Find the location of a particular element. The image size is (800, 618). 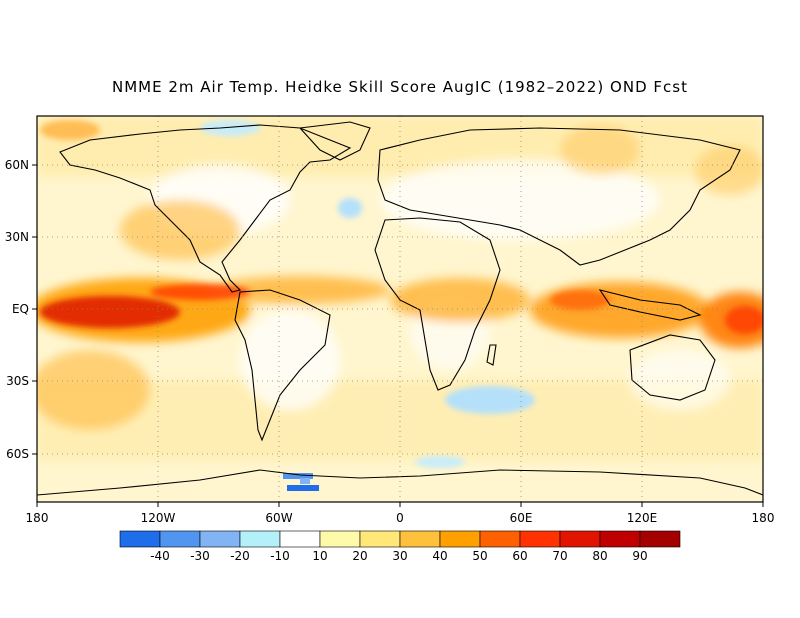

lat-tick-label: 30S is located at coordinates (17, 381).